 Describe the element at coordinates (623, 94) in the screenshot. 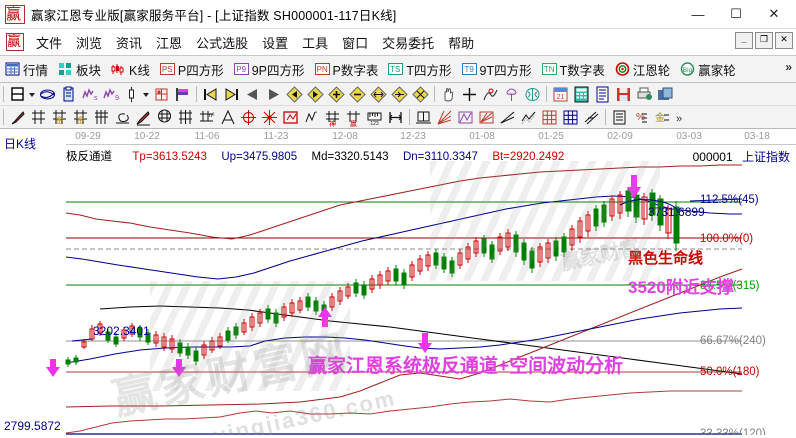

I see `save-disk-icon` at that location.